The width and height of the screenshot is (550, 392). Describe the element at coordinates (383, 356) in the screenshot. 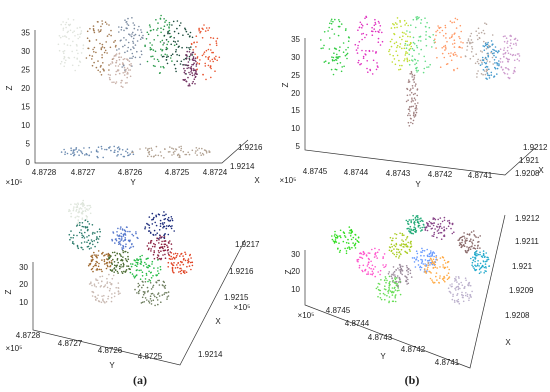

I see `y-axis-label: Y` at that location.